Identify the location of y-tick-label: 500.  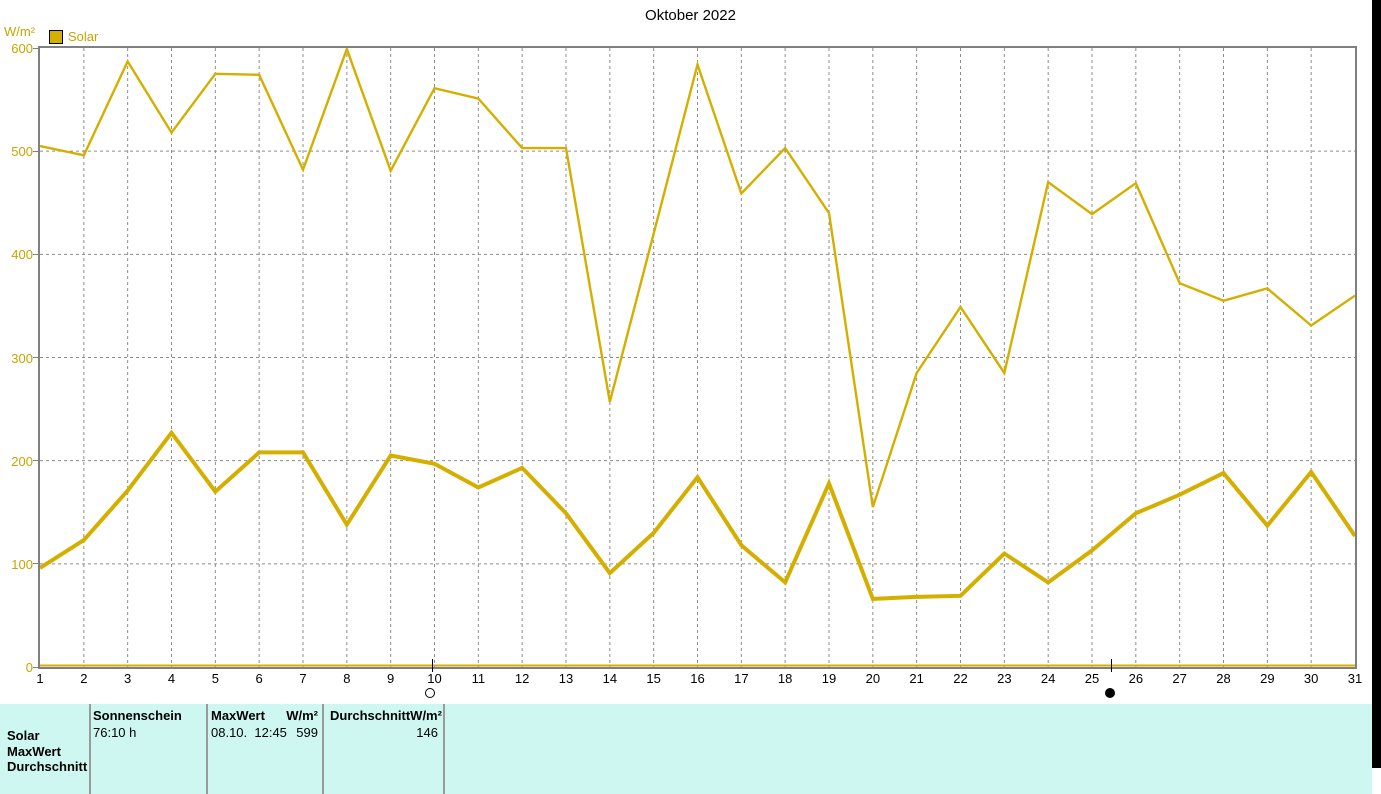
(22, 152).